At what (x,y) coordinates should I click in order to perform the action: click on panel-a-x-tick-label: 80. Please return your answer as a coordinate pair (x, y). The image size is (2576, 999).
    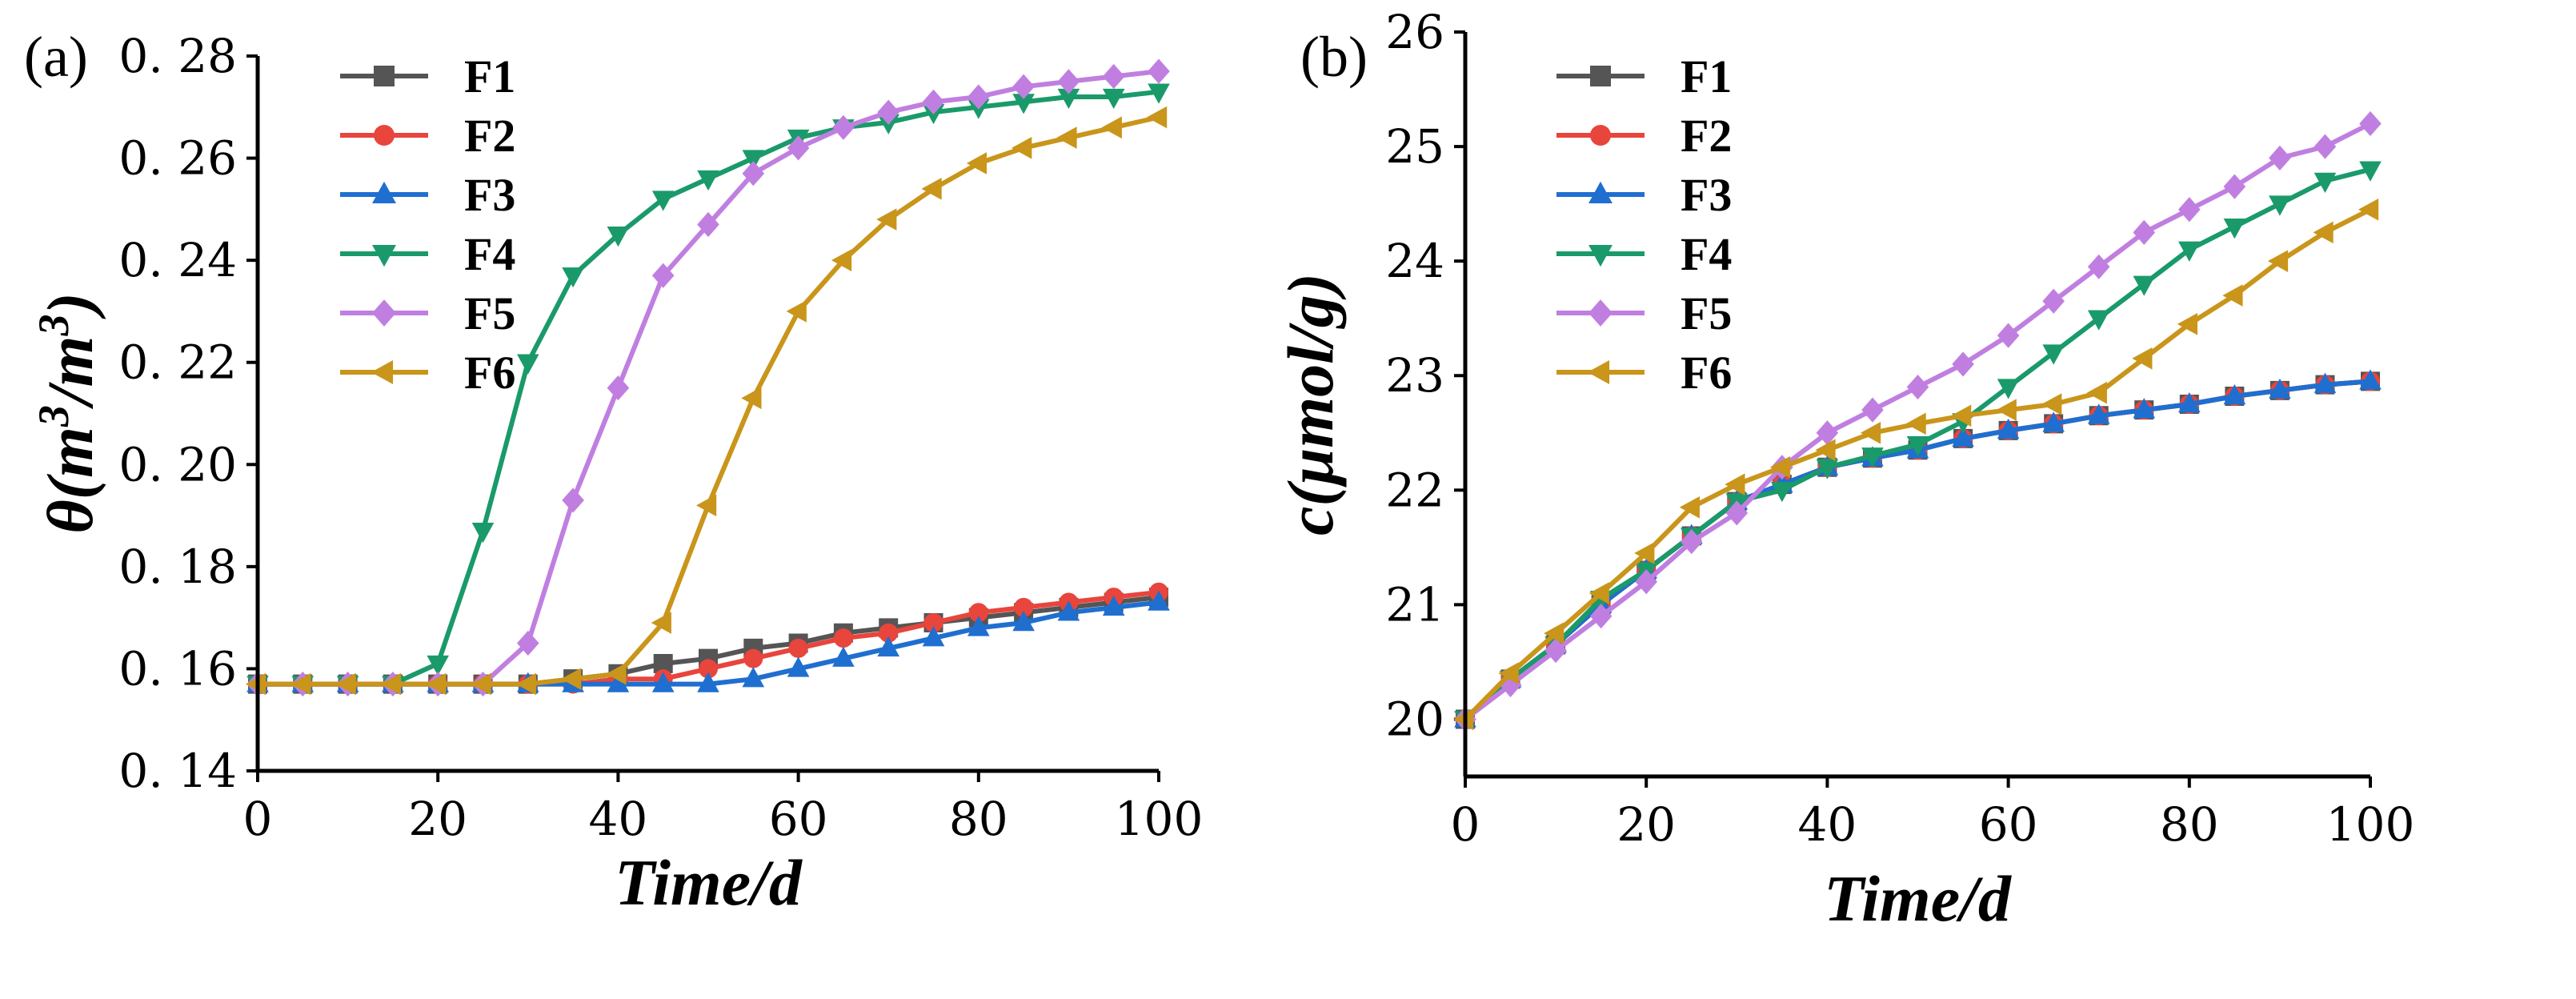
    Looking at the image, I should click on (978, 819).